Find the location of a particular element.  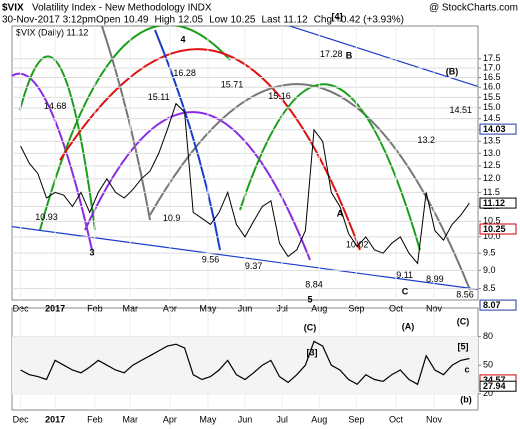

last-value-label: 14.03 is located at coordinates (494, 129).